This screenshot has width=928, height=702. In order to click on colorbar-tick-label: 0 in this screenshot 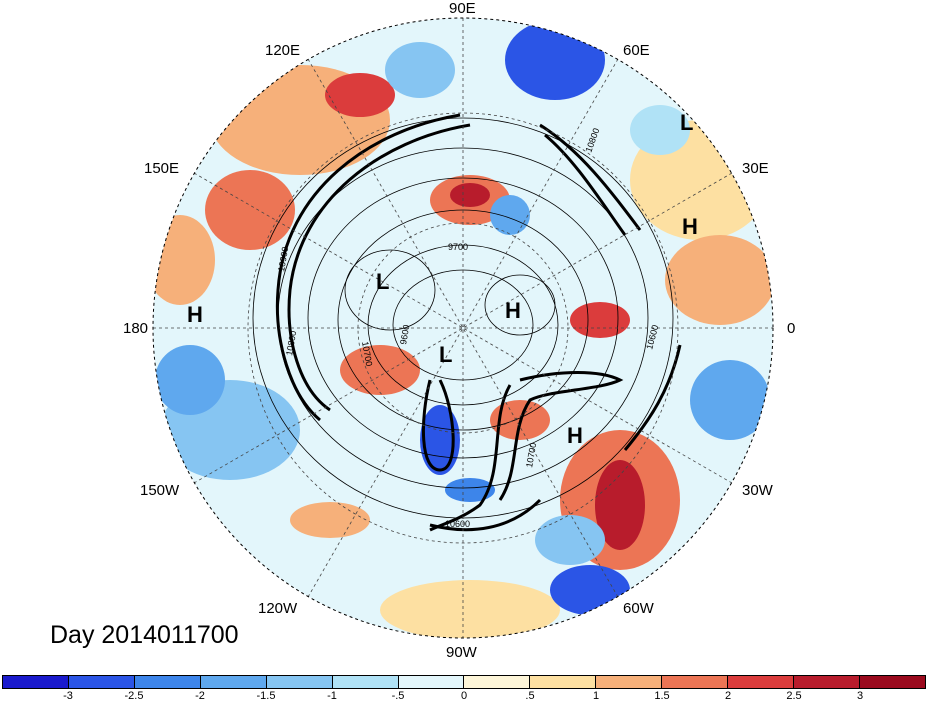, I will do `click(464, 696)`.